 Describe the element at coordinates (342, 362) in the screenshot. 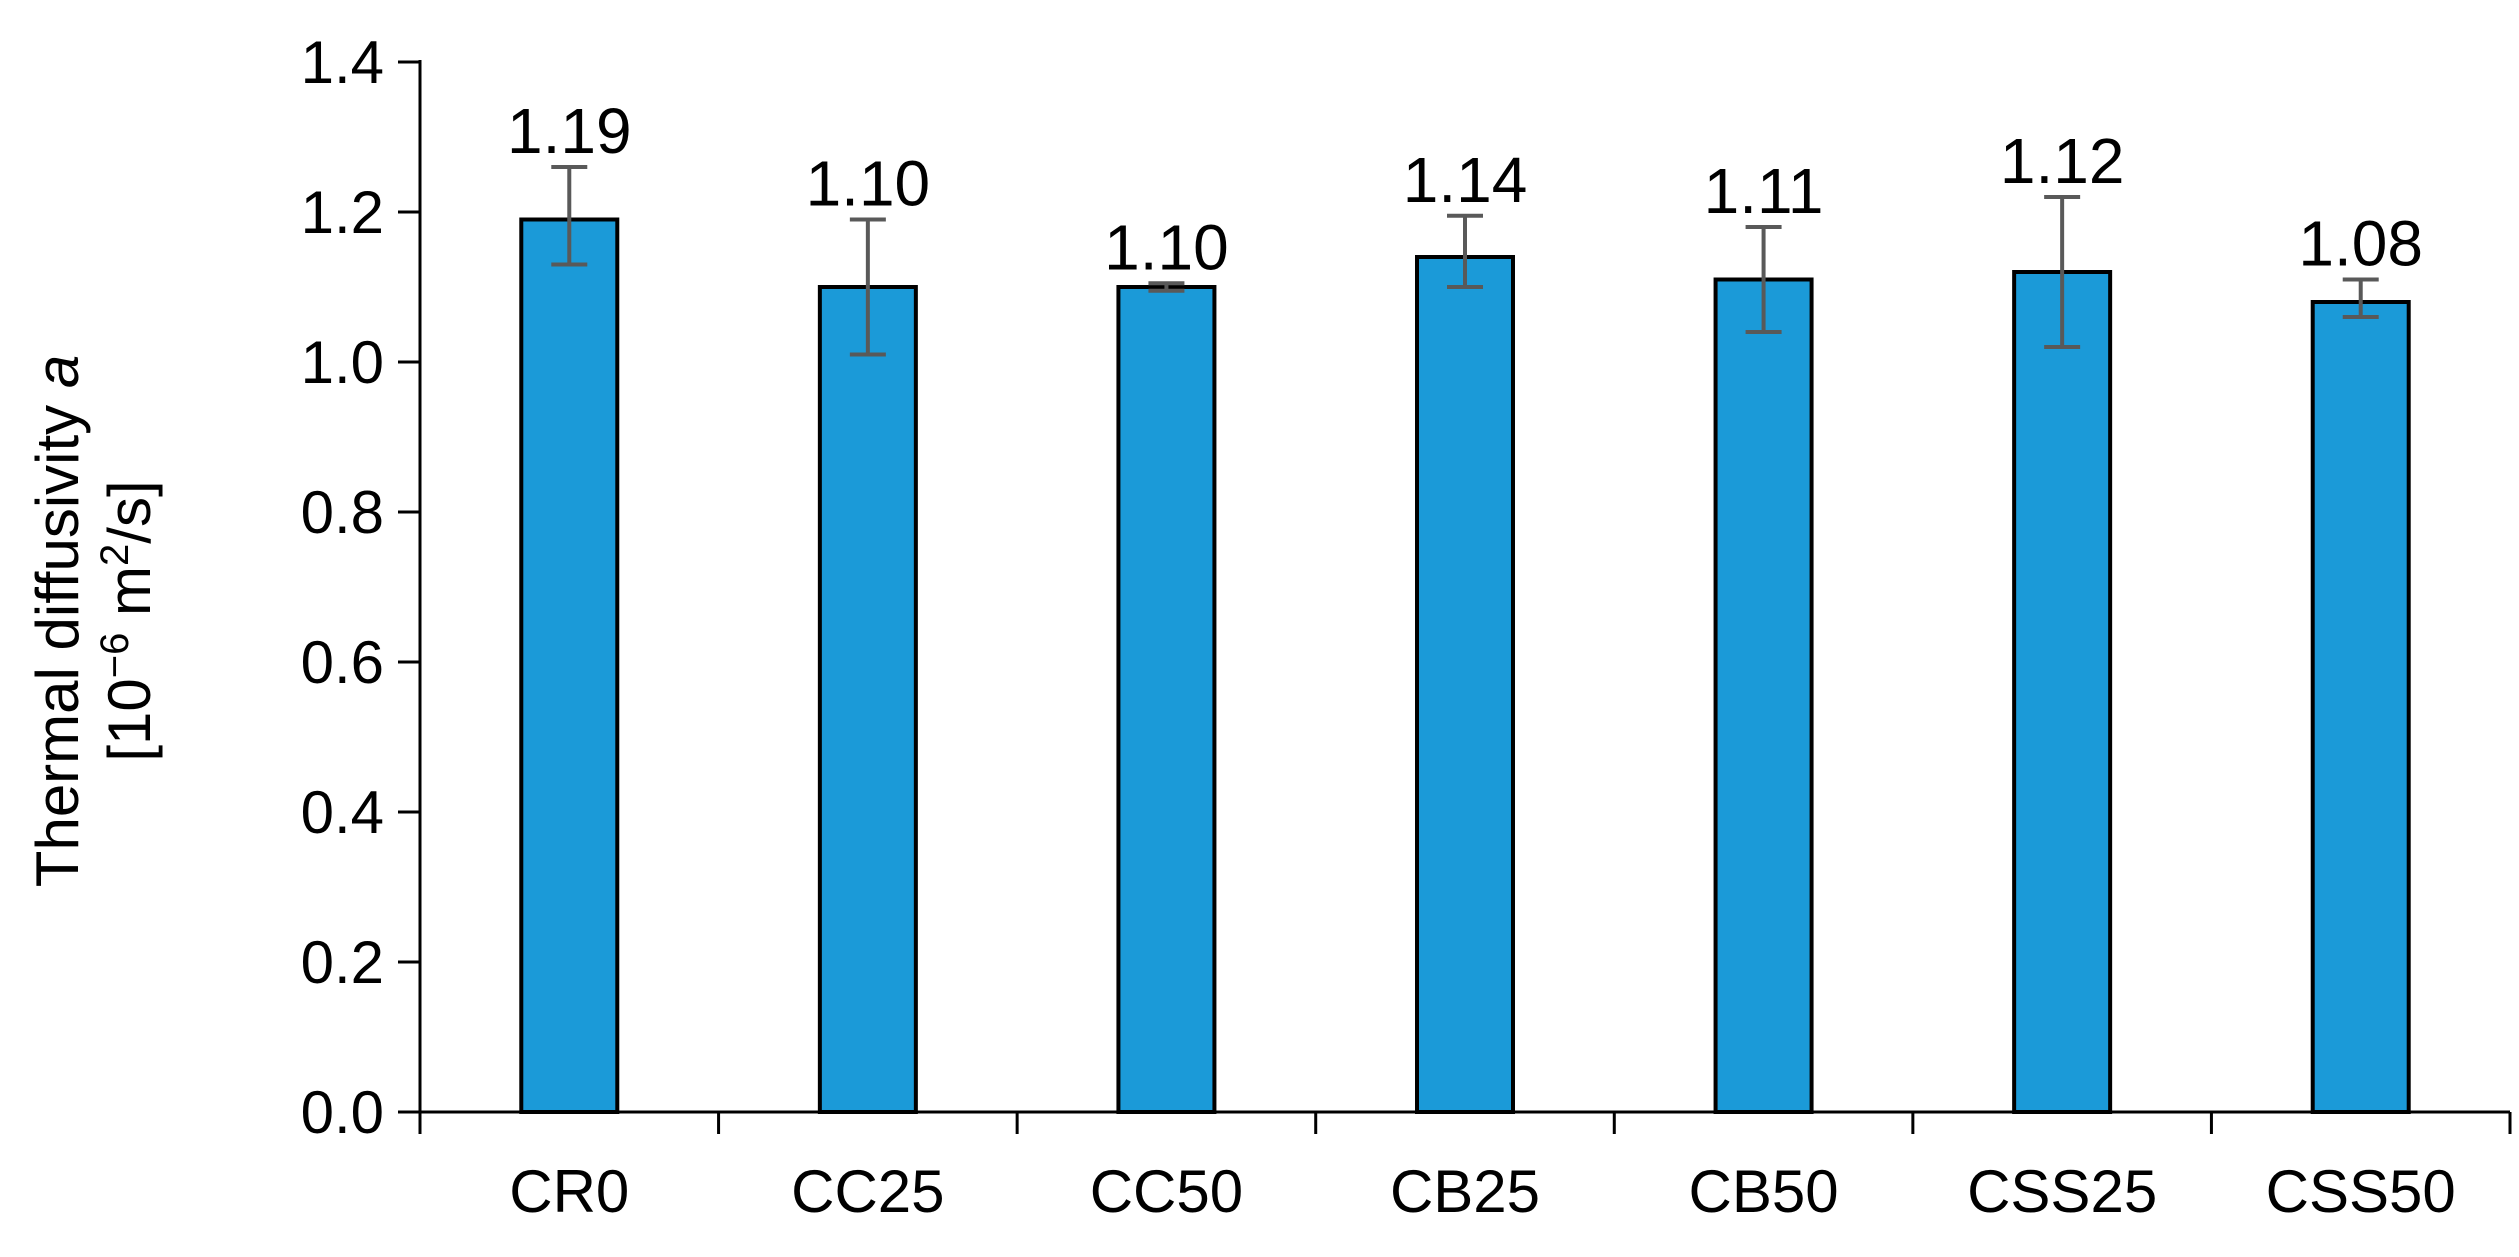

I see `y-tick-label: 1.0` at that location.